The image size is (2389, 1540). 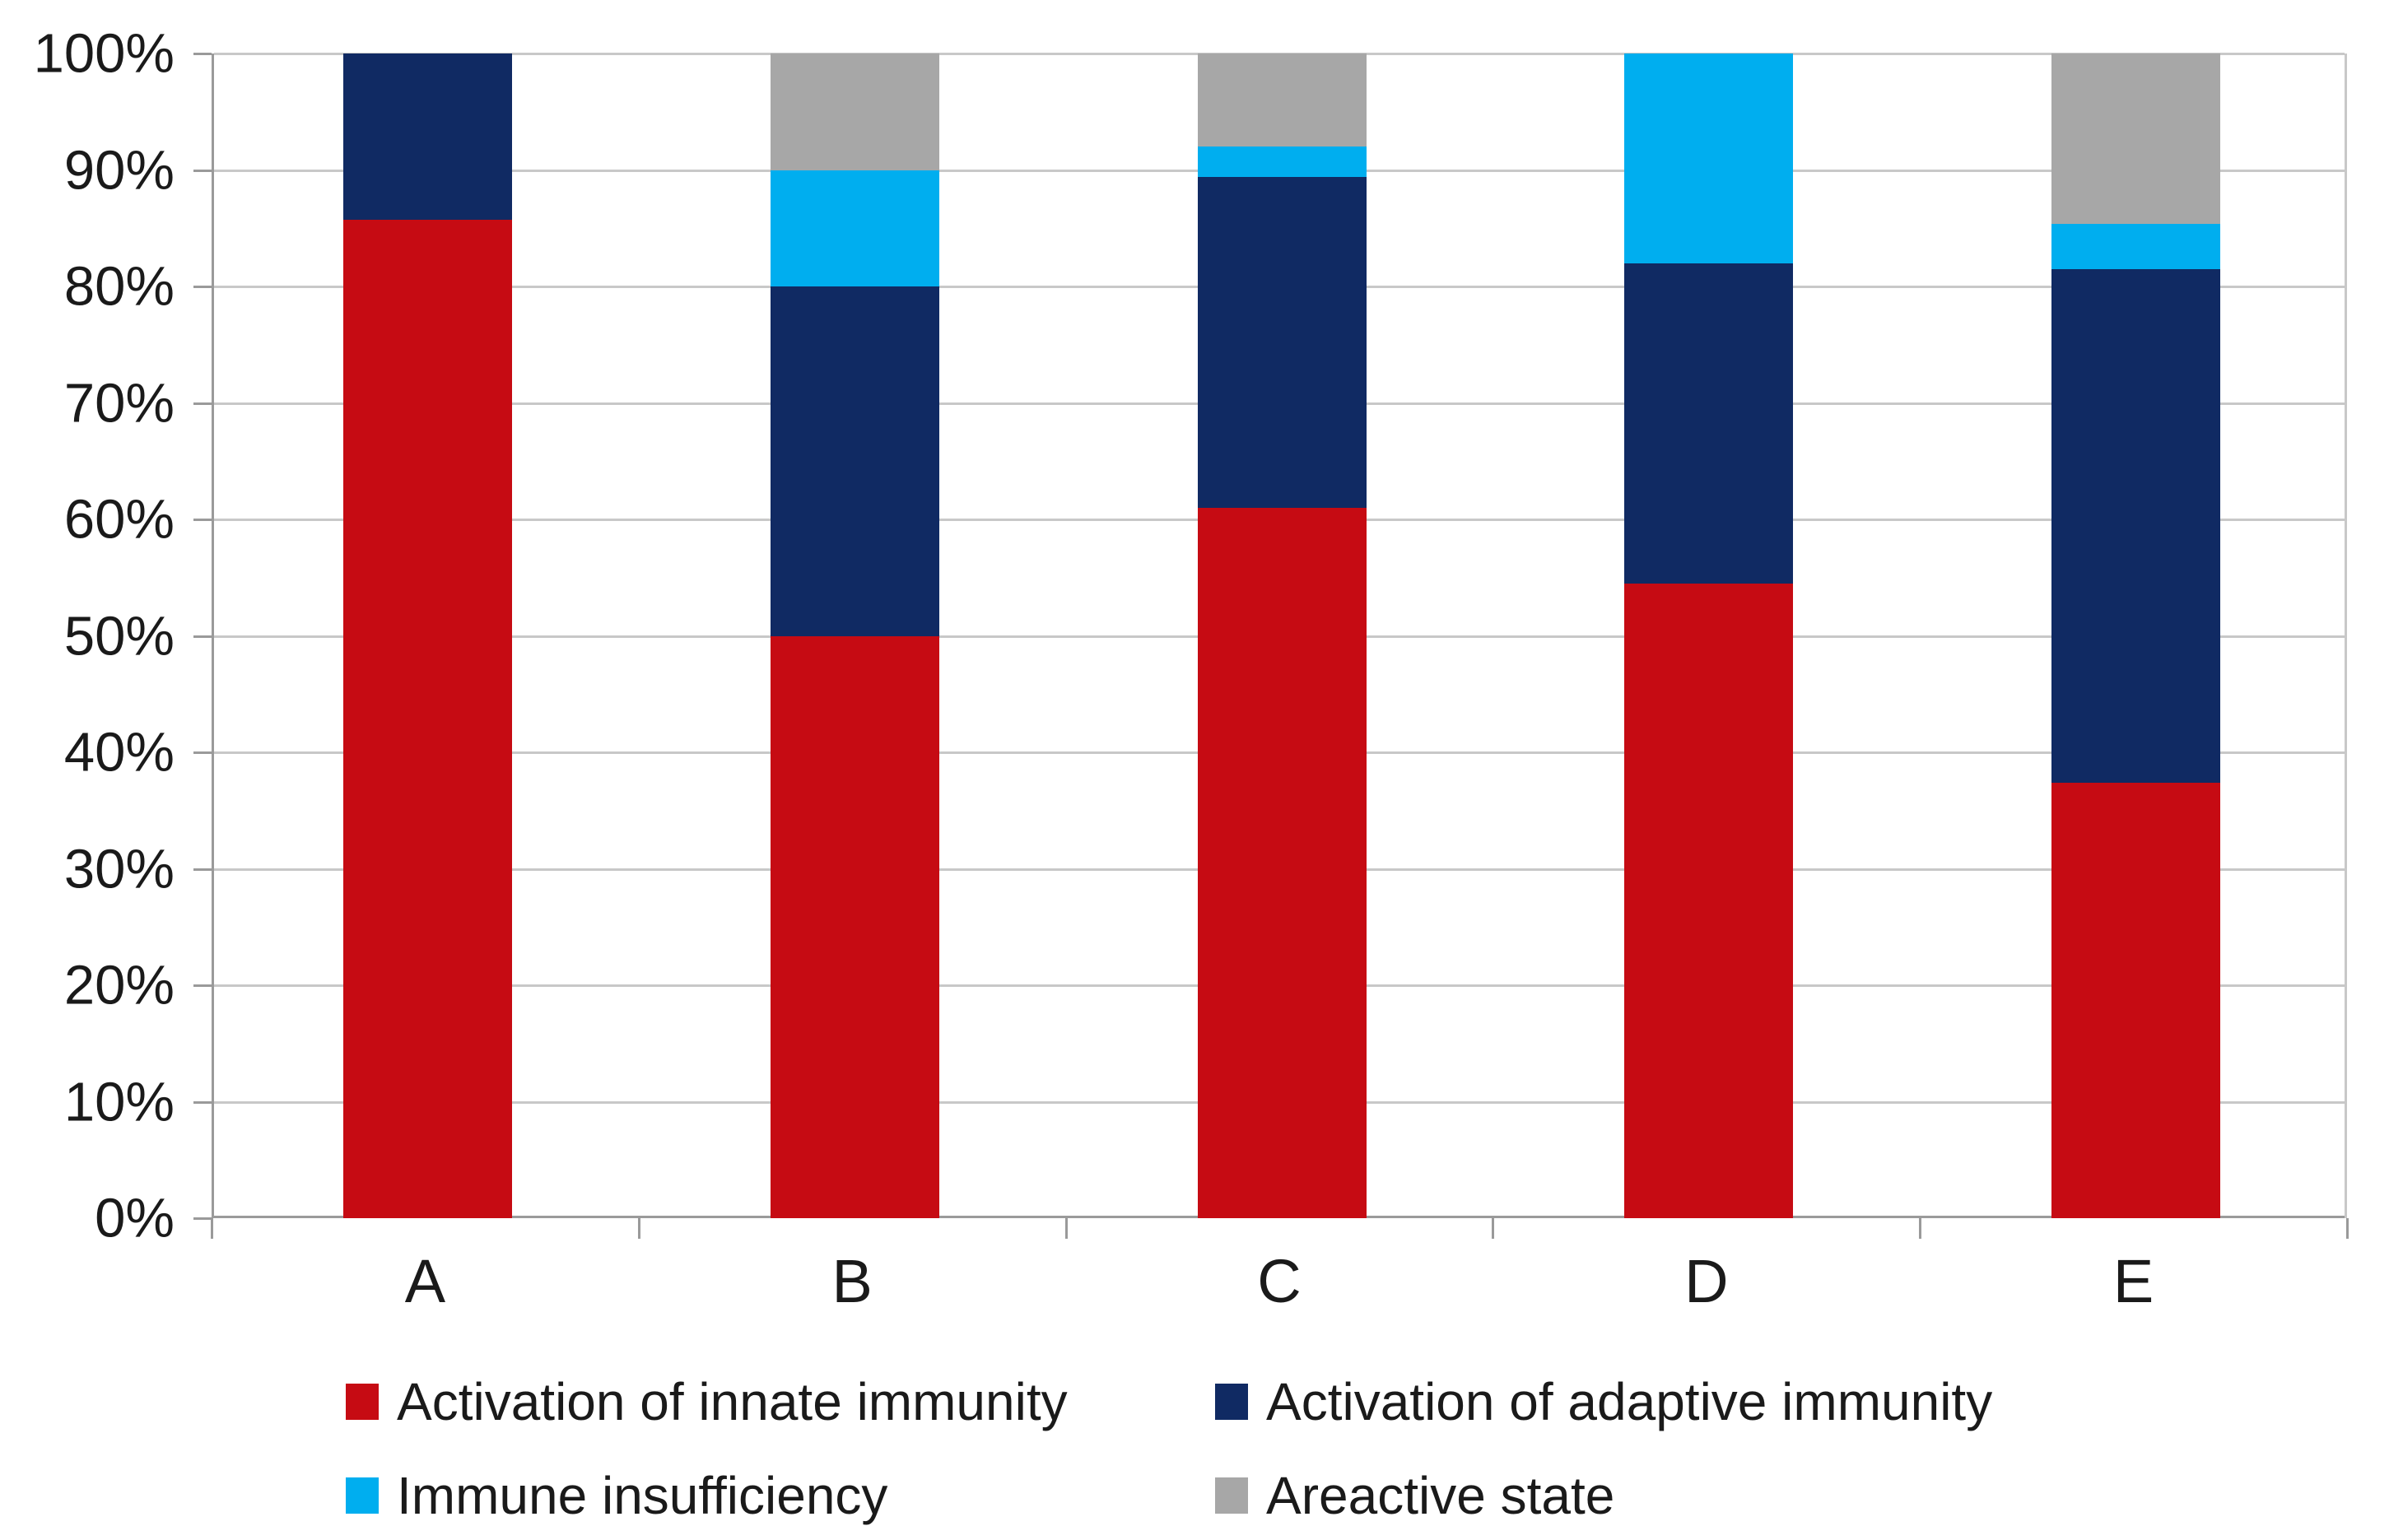 I want to click on bar-C, so click(x=1282, y=636).